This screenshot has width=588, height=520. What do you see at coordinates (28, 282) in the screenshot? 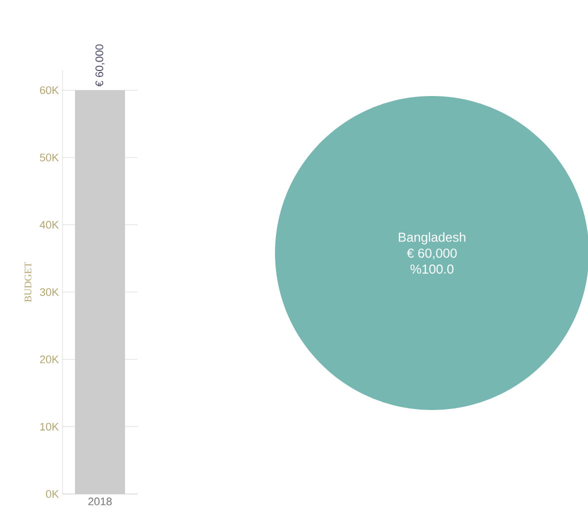
I see `y-axis-title: BUDGET` at bounding box center [28, 282].